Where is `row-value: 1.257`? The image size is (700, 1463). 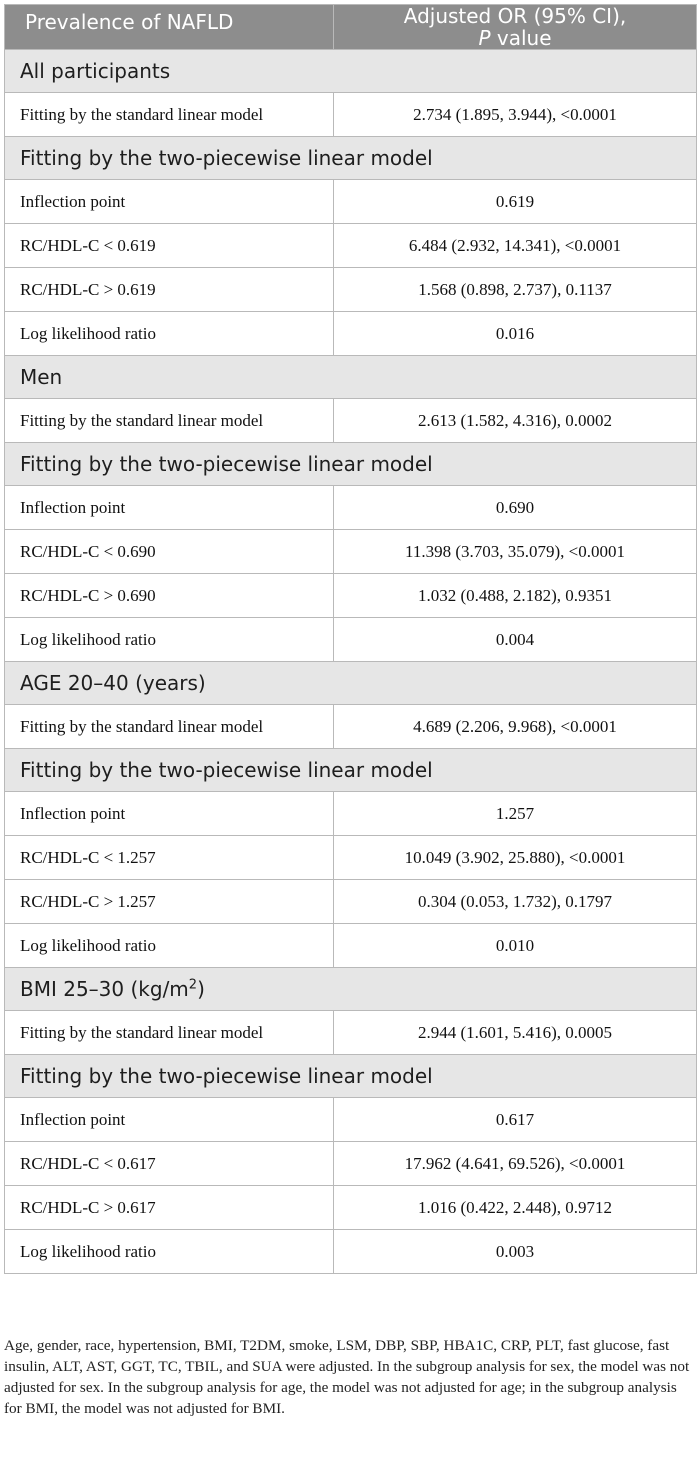 row-value: 1.257 is located at coordinates (515, 813).